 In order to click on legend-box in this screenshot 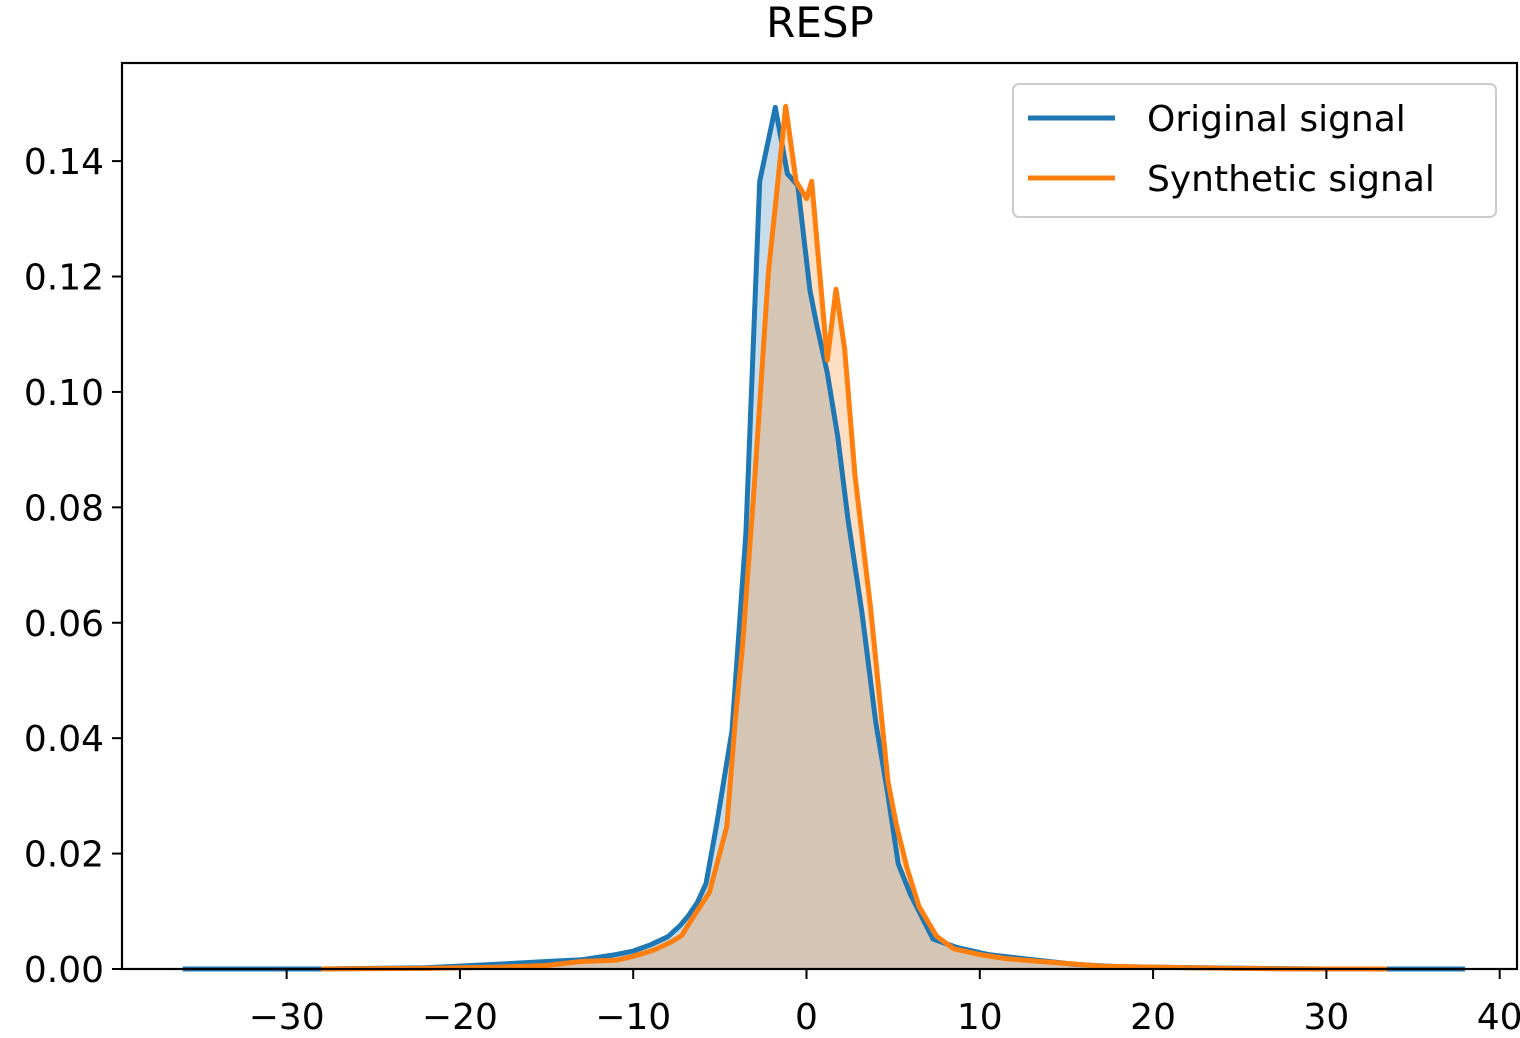, I will do `click(1254, 150)`.